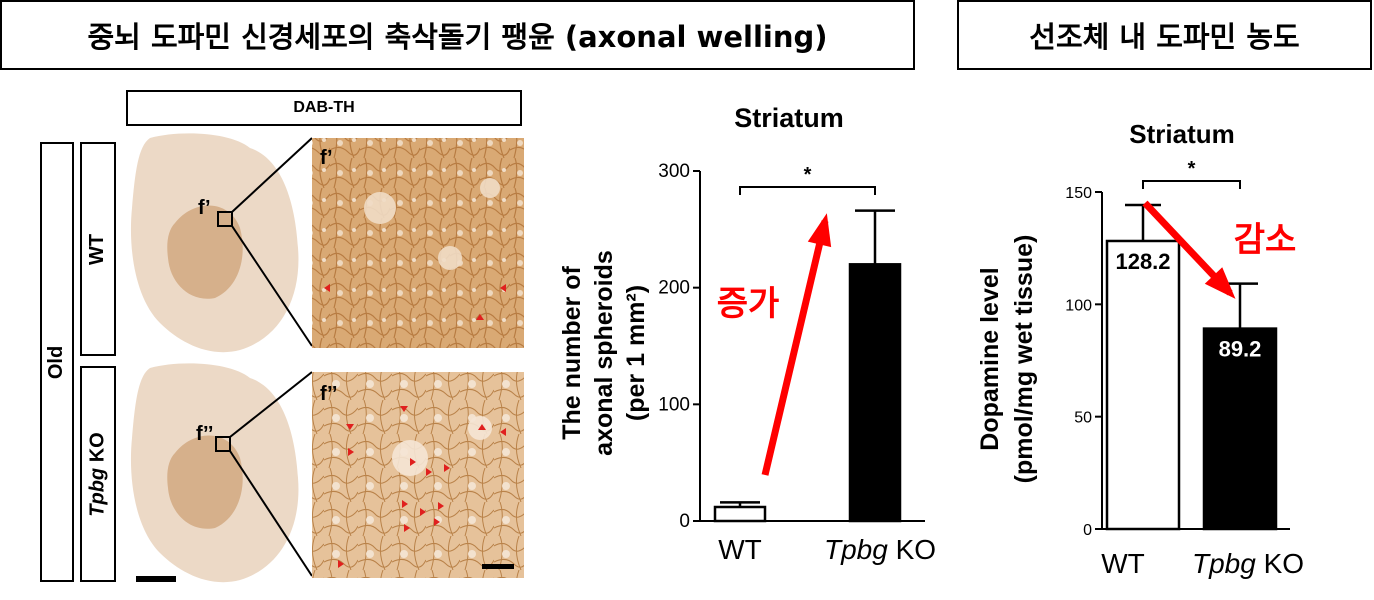 This screenshot has width=1374, height=600. What do you see at coordinates (328, 394) in the screenshot?
I see `inset2-label: f’’` at bounding box center [328, 394].